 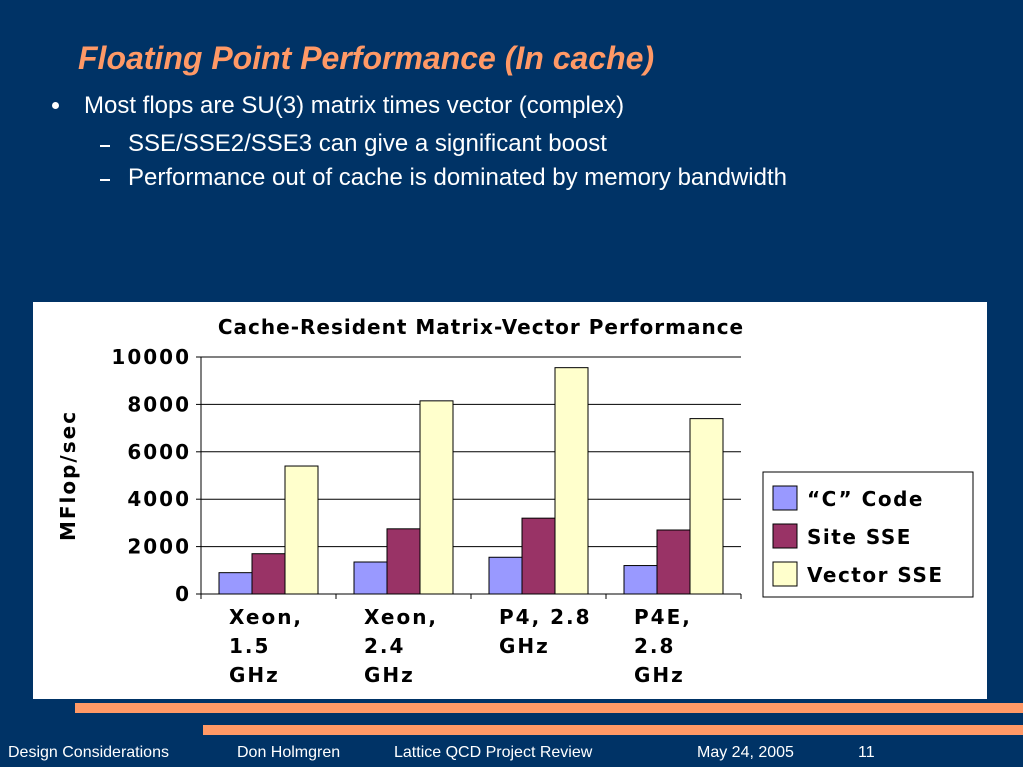 What do you see at coordinates (384, 646) in the screenshot?
I see `x-category-label: 2.4` at bounding box center [384, 646].